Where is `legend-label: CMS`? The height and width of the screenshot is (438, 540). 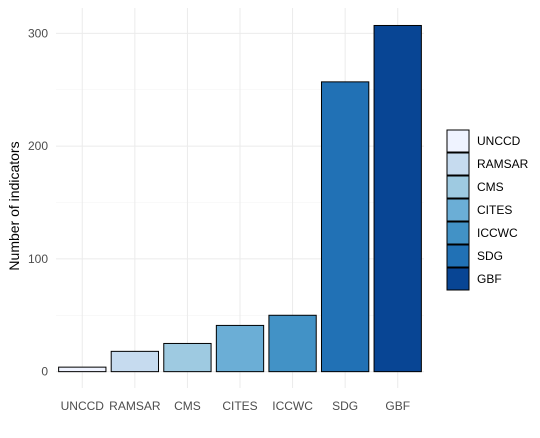 legend-label: CMS is located at coordinates (490, 187).